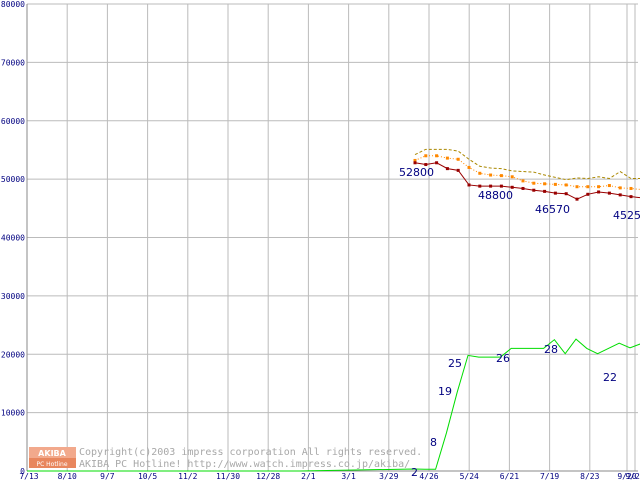 The height and width of the screenshot is (480, 640). What do you see at coordinates (348, 476) in the screenshot?
I see `x-tick-label: 3/1` at bounding box center [348, 476].